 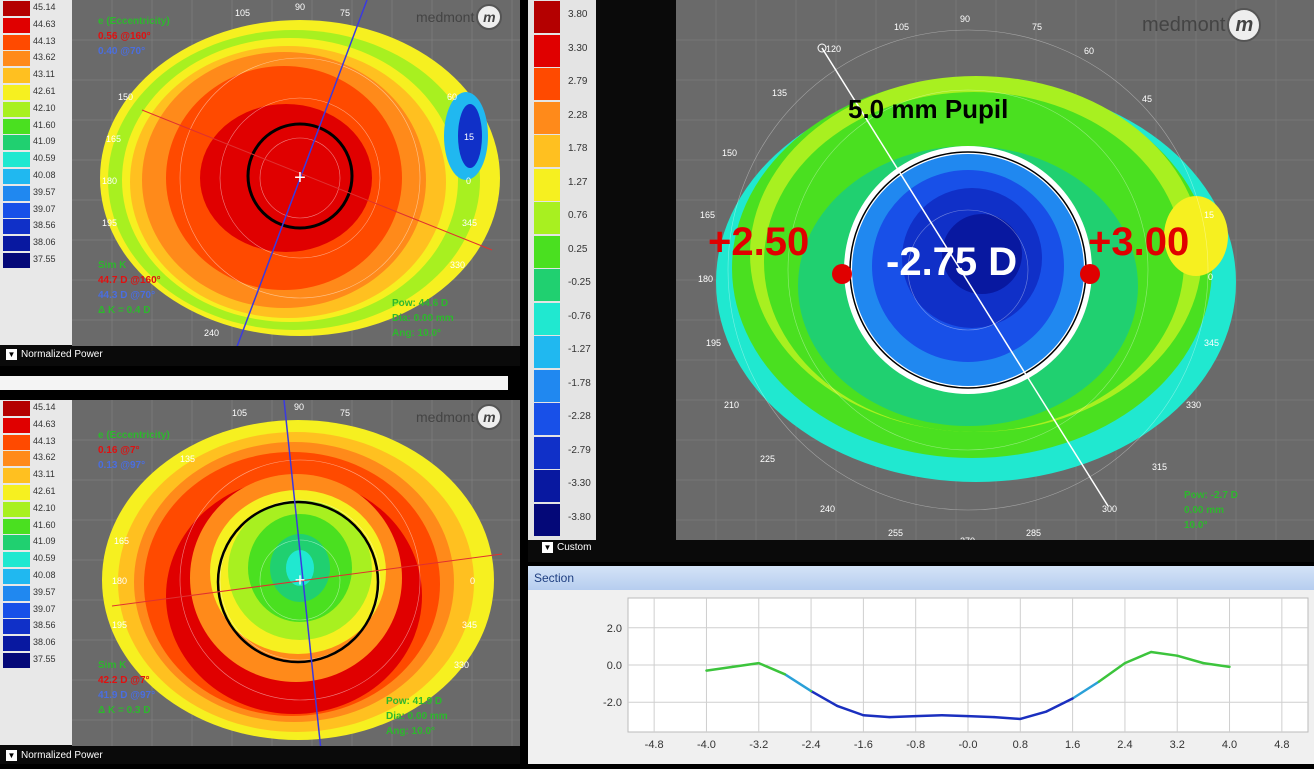 I want to click on right-scale-row: 3.30, so click(x=562, y=51).